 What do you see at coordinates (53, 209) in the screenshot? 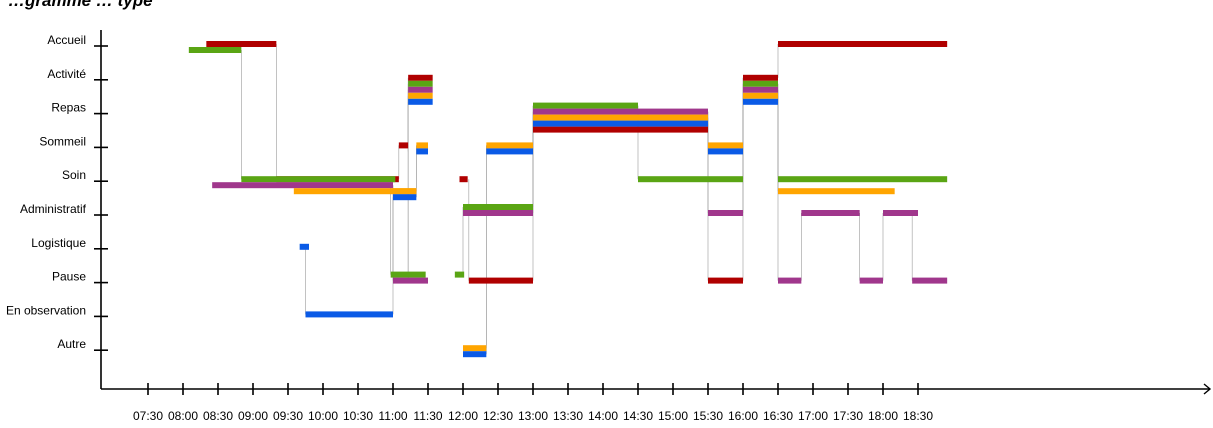
I see `y-tick-label: Administratif` at bounding box center [53, 209].